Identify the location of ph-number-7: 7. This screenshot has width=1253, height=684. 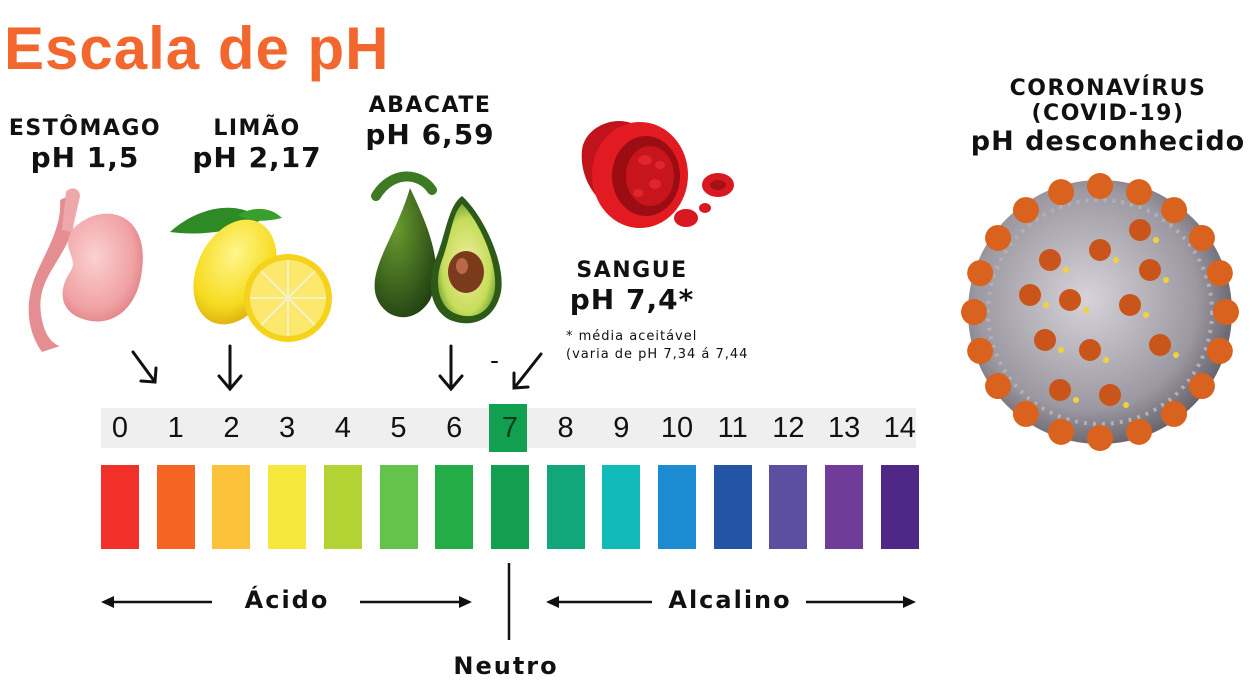
(509, 428).